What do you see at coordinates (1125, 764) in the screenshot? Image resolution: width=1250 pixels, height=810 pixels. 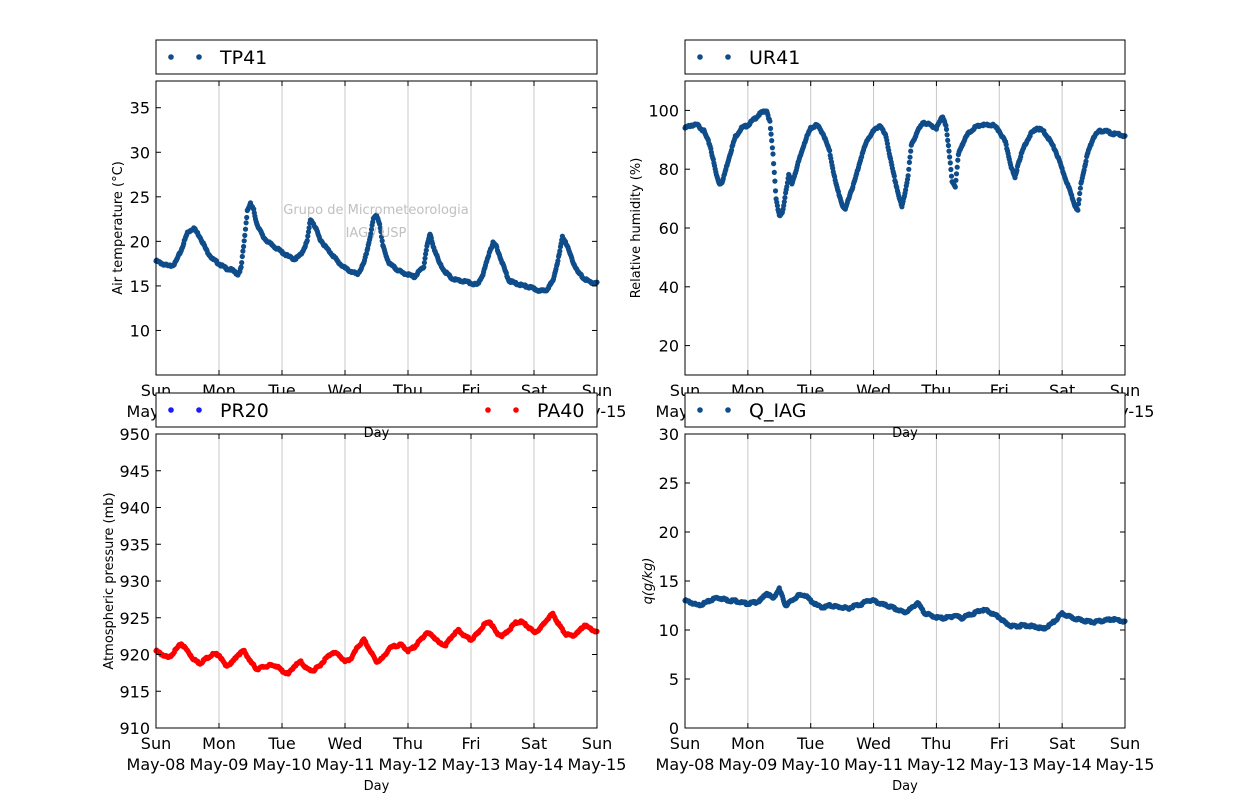 I see `x-tick-date: May-15` at bounding box center [1125, 764].